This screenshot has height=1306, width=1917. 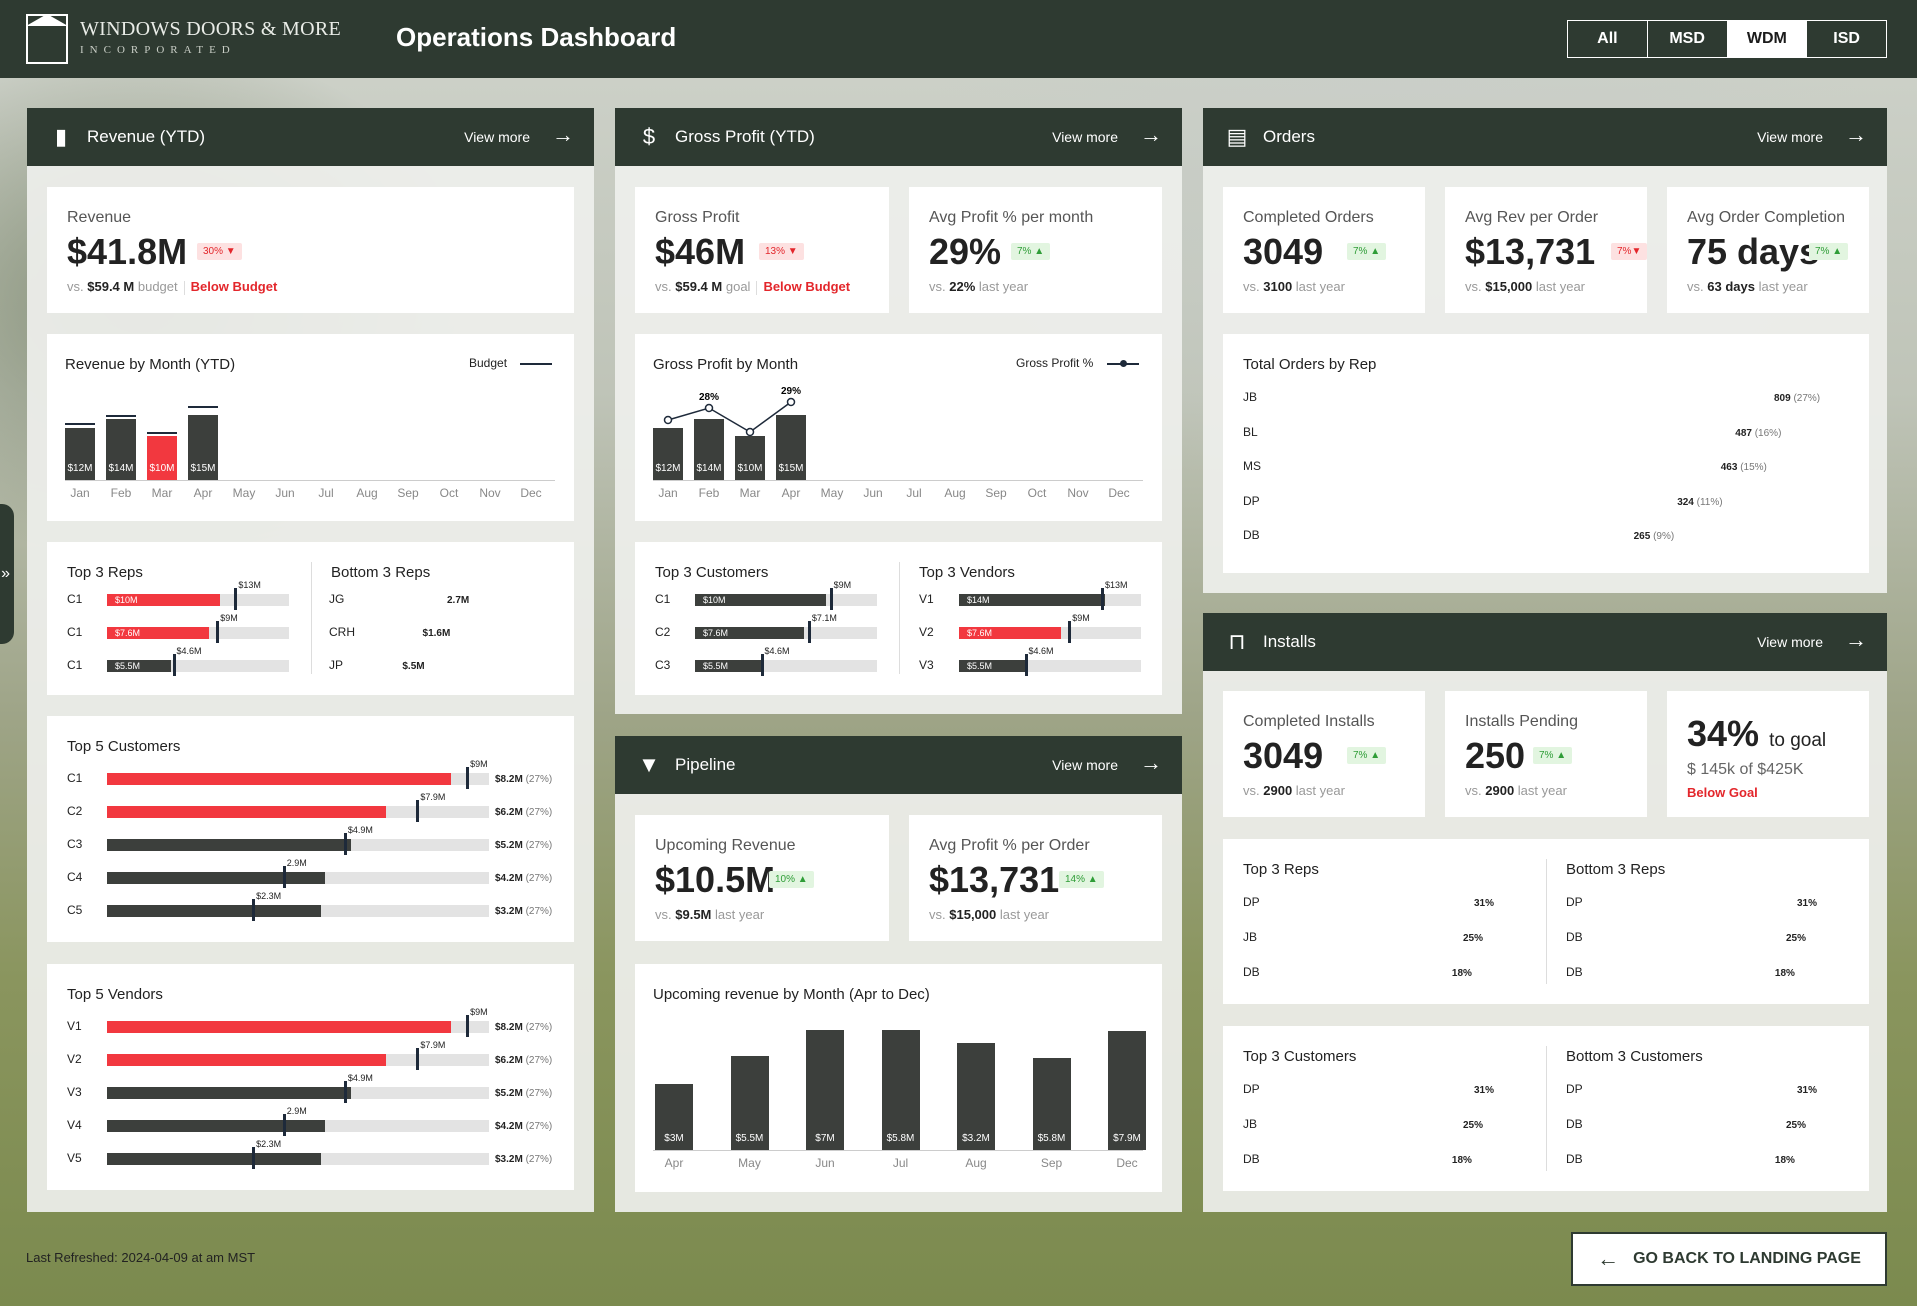 What do you see at coordinates (955, 493) in the screenshot?
I see `x-tick-label: Aug` at bounding box center [955, 493].